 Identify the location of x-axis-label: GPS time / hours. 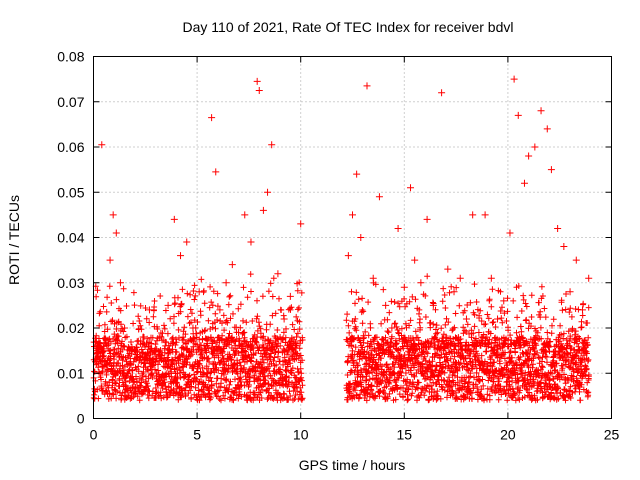
(352, 465).